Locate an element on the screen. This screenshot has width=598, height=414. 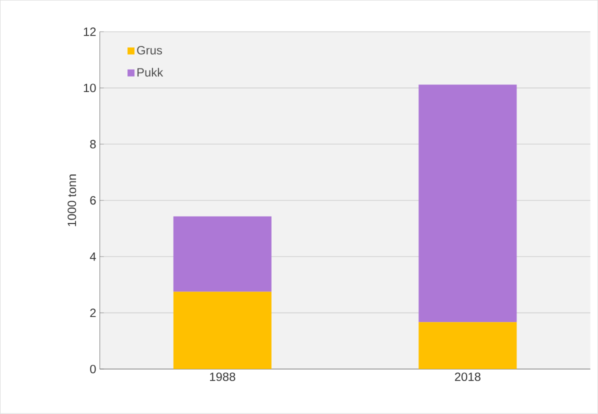
y-tick-label: 12 is located at coordinates (90, 32).